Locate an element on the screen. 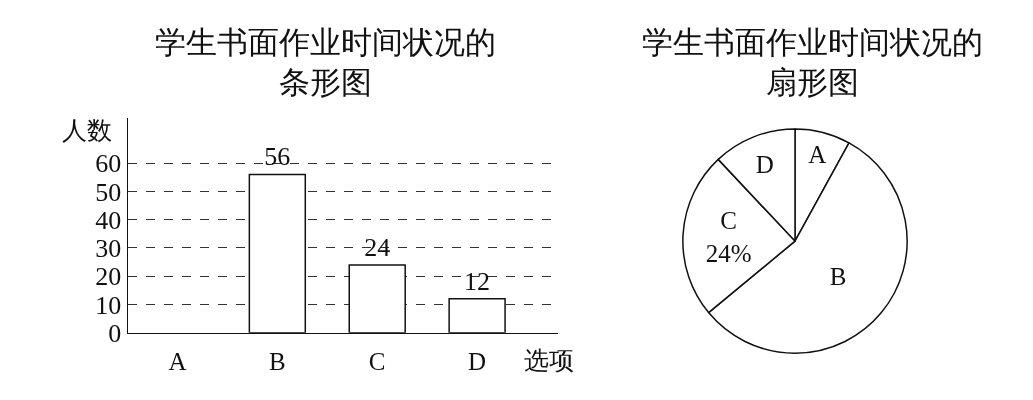  y-tick-label: 50 is located at coordinates (108, 192).